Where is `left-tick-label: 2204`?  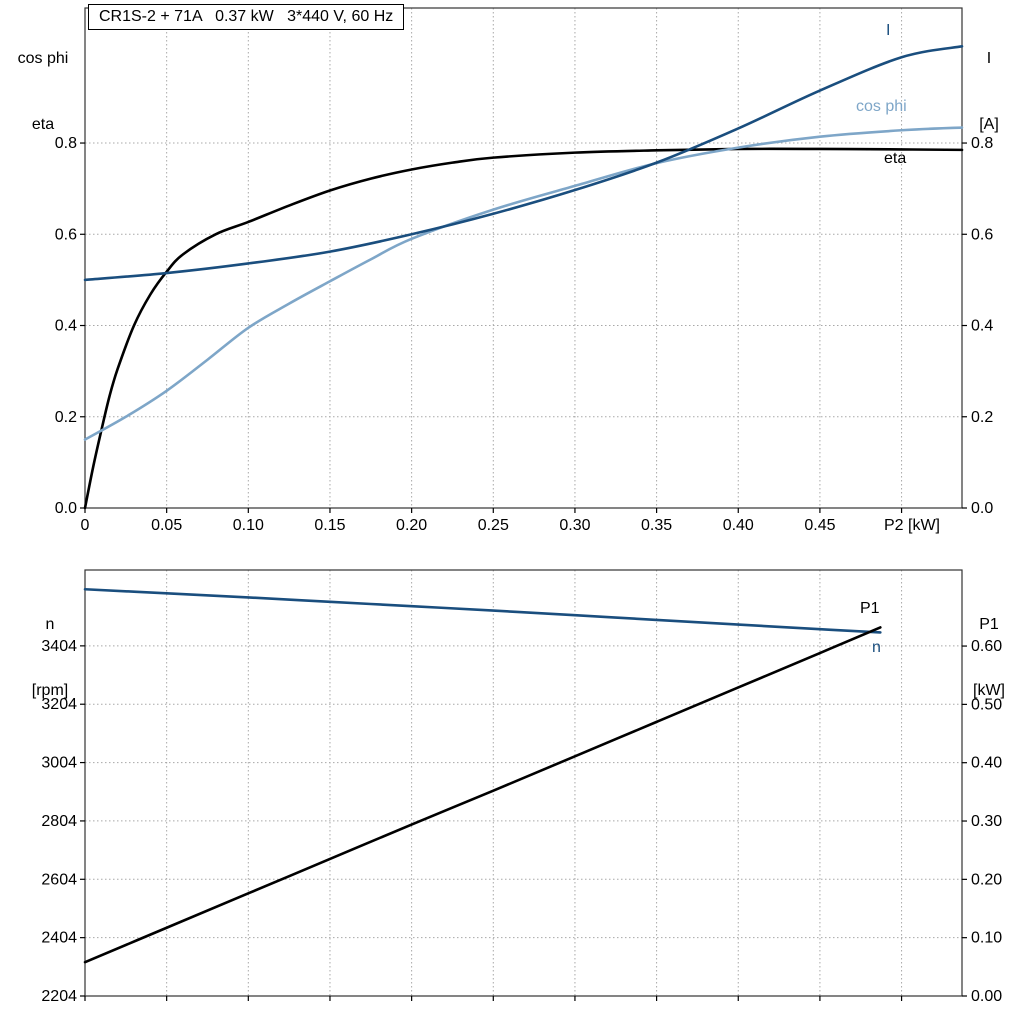 left-tick-label: 2204 is located at coordinates (59, 996).